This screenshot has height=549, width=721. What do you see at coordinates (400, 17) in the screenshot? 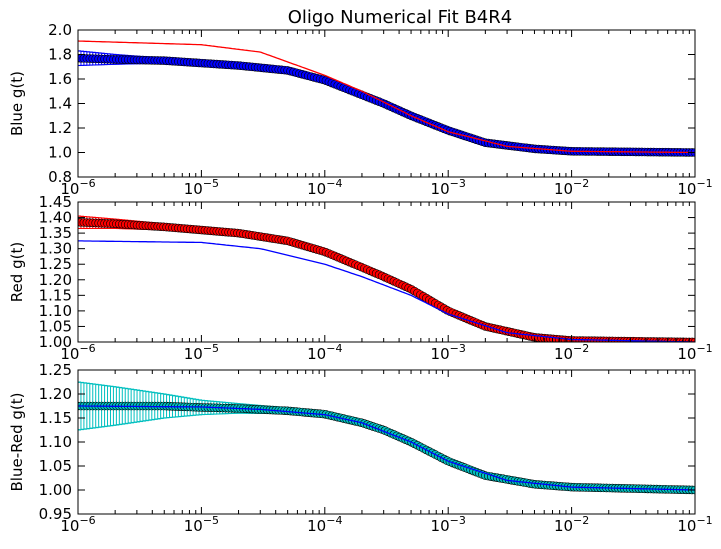
I see `chart-title: Oligo Numerical Fit B4R4` at bounding box center [400, 17].